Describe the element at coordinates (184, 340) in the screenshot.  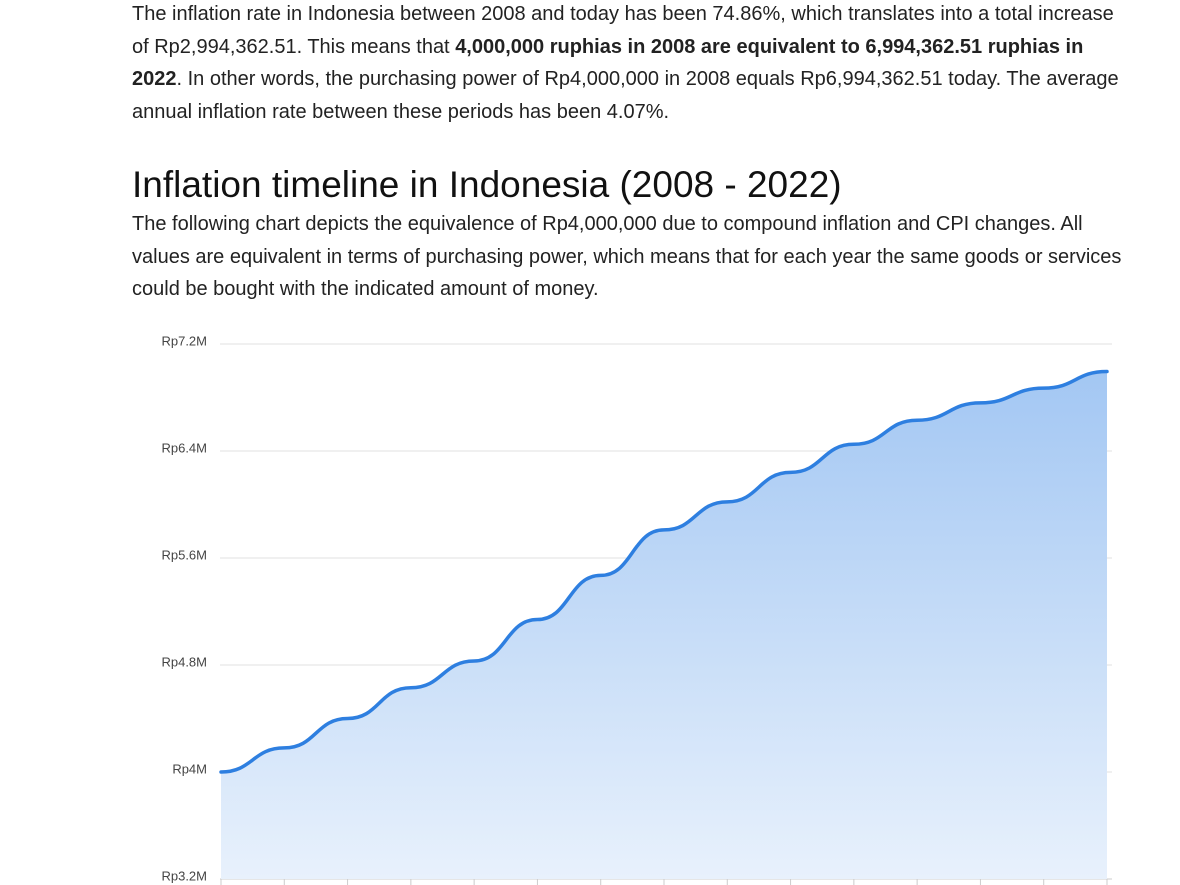
I see `y-tick-label: Rp7.2M` at that location.